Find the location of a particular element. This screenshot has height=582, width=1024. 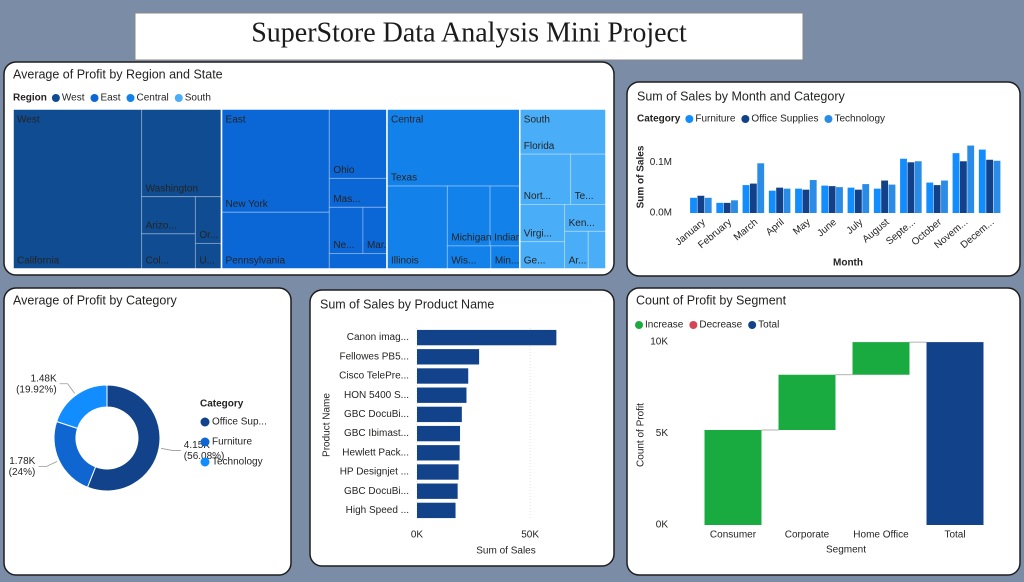

x-axis-title: Month is located at coordinates (848, 263).